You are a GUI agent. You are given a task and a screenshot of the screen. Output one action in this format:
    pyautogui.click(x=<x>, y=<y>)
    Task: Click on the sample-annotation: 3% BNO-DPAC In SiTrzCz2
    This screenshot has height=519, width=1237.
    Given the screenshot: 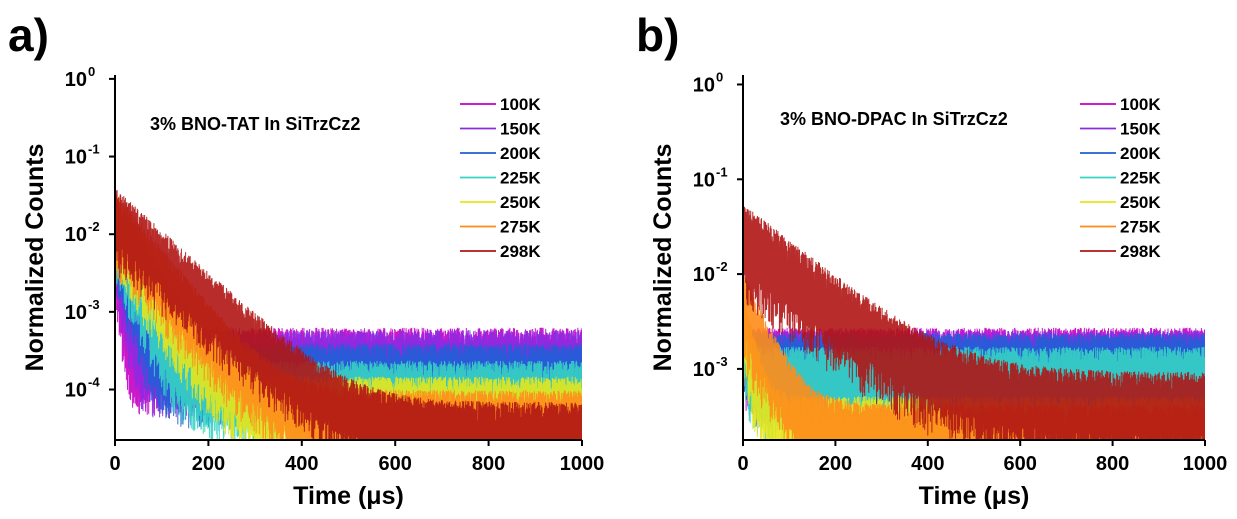 What is the action you would take?
    pyautogui.click(x=894, y=119)
    